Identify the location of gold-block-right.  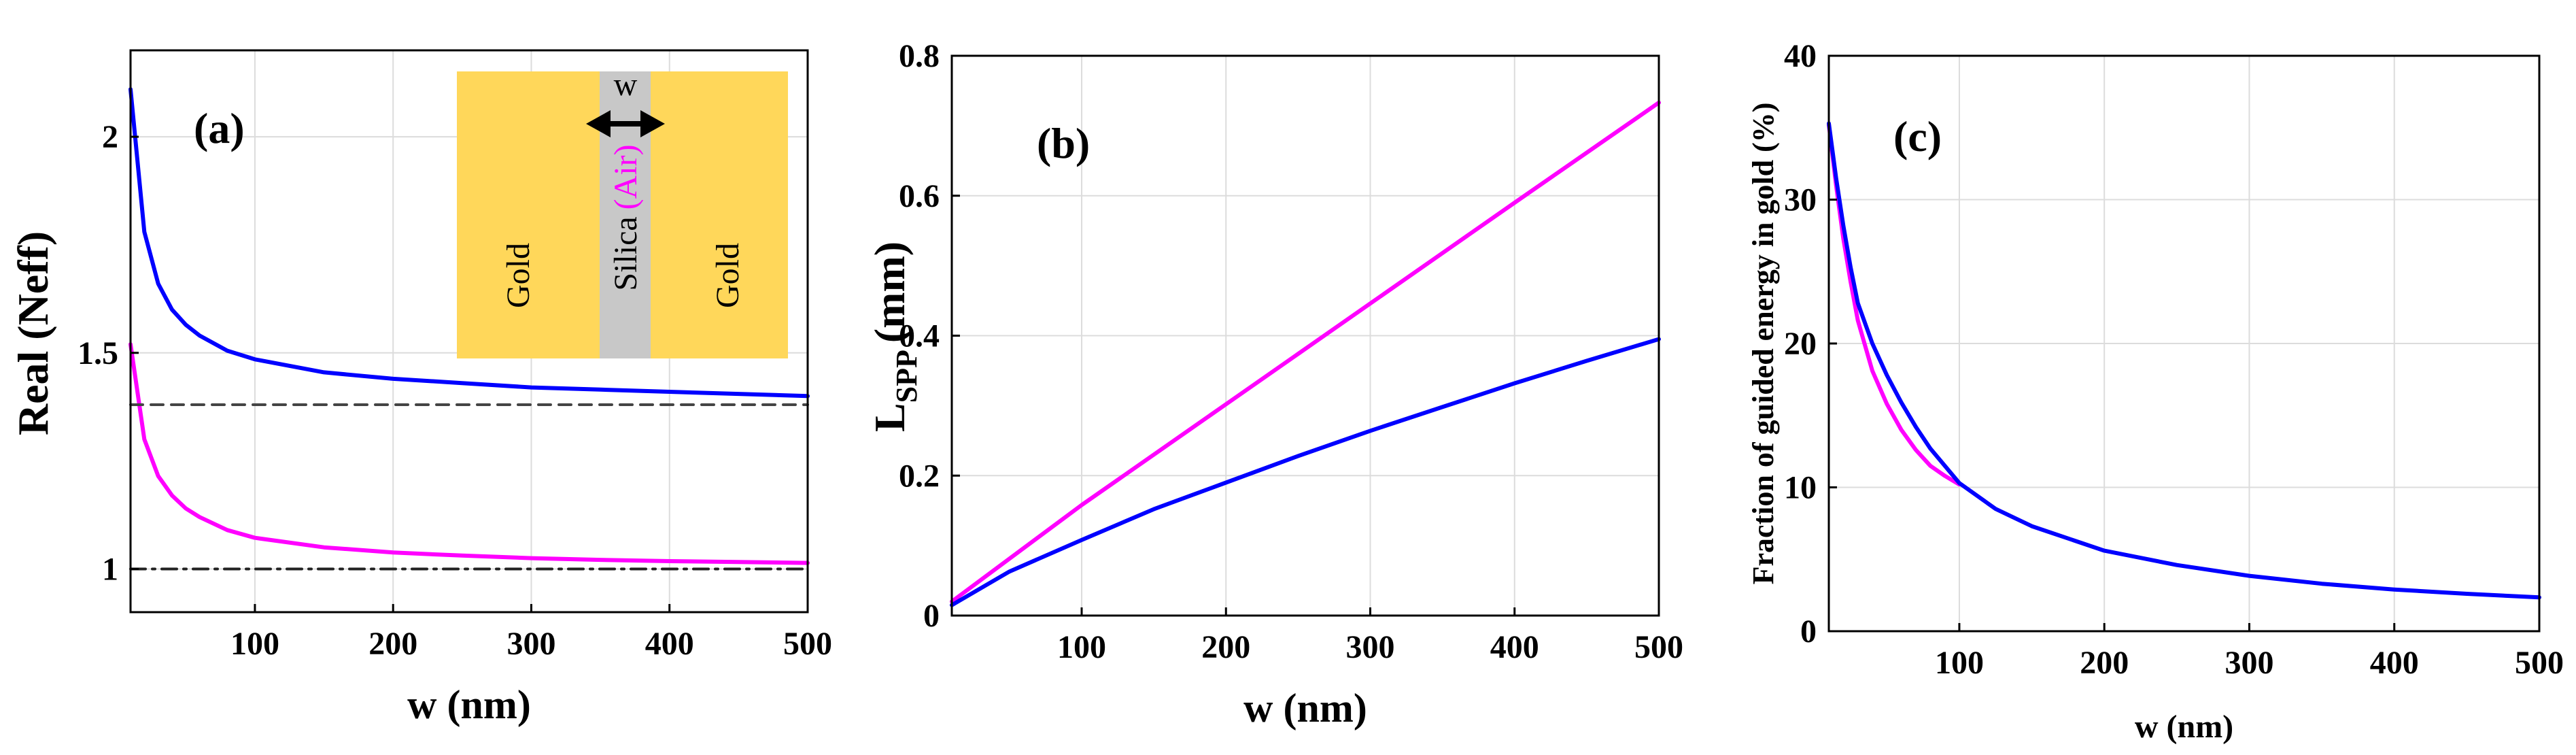
(719, 214).